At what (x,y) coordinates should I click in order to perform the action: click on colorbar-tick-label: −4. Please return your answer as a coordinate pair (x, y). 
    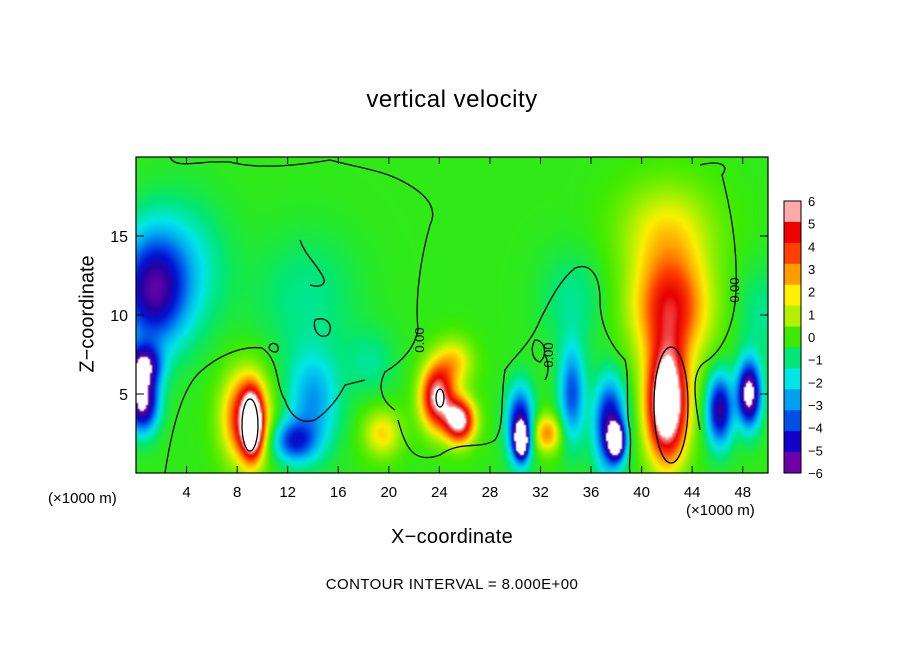
    Looking at the image, I should click on (815, 428).